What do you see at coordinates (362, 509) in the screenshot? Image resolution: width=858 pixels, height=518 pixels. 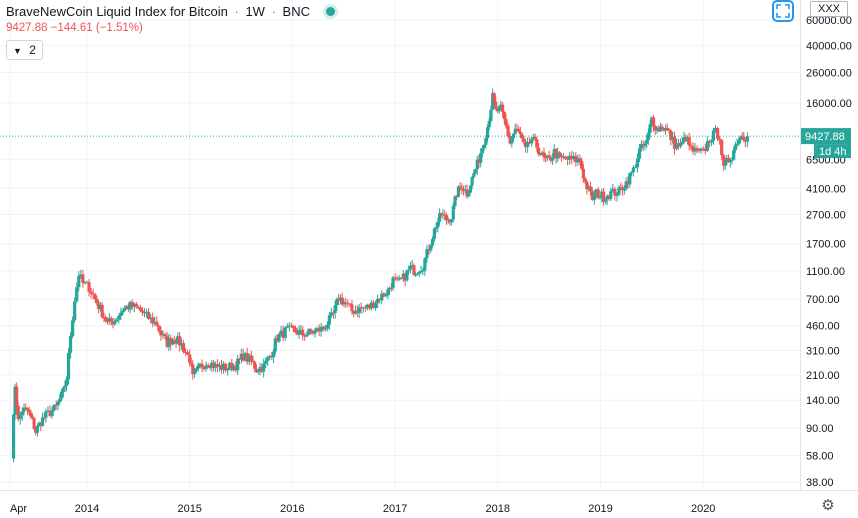 I see `x-axis: Apr 2014 2015 2016 2017 2018 2019 2020` at bounding box center [362, 509].